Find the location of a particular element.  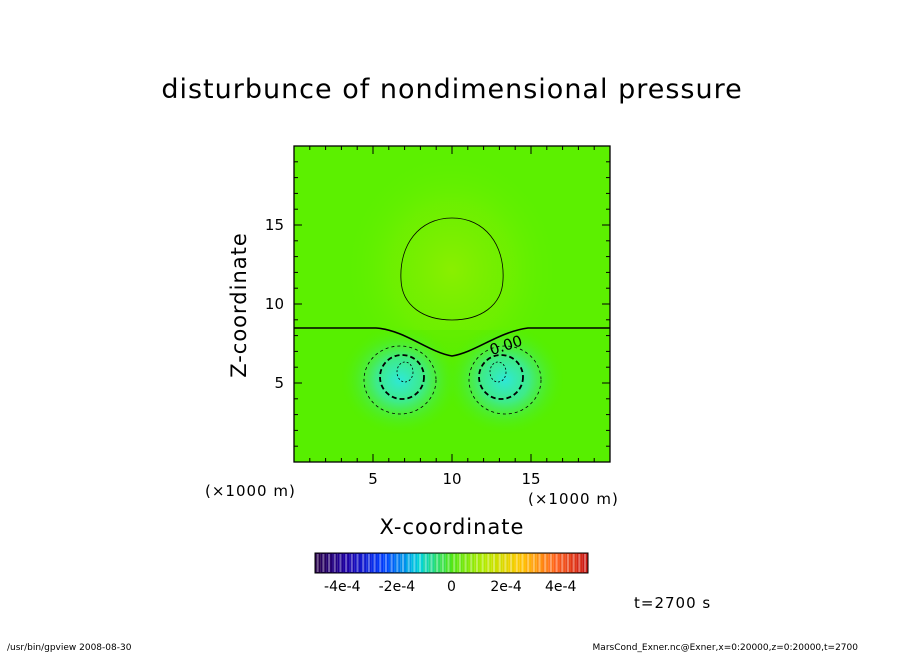

contour-neg-mid-right is located at coordinates (501, 377).